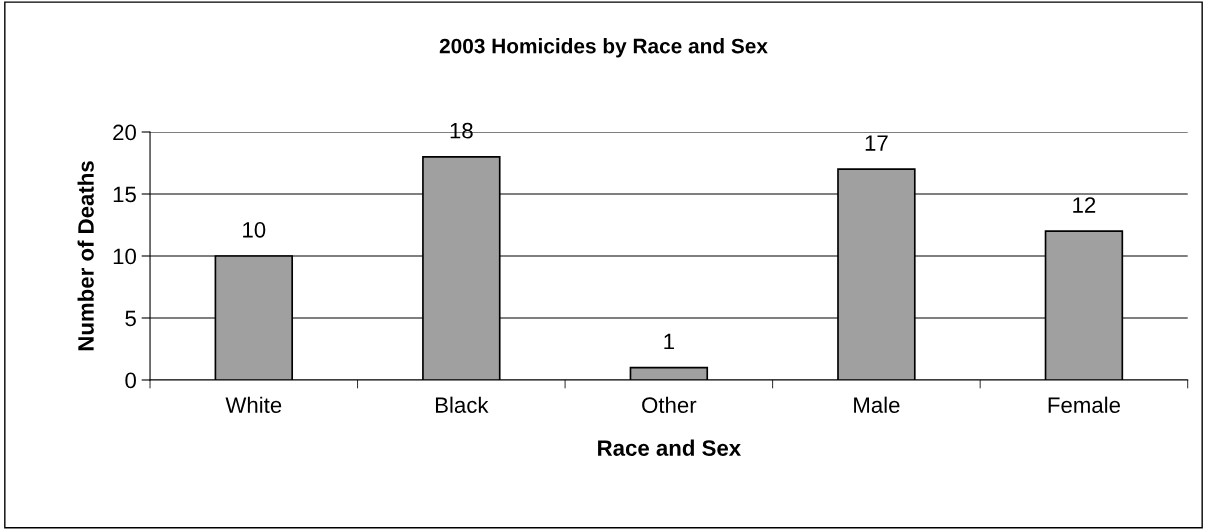  I want to click on x-tick-label: White, so click(253, 404).